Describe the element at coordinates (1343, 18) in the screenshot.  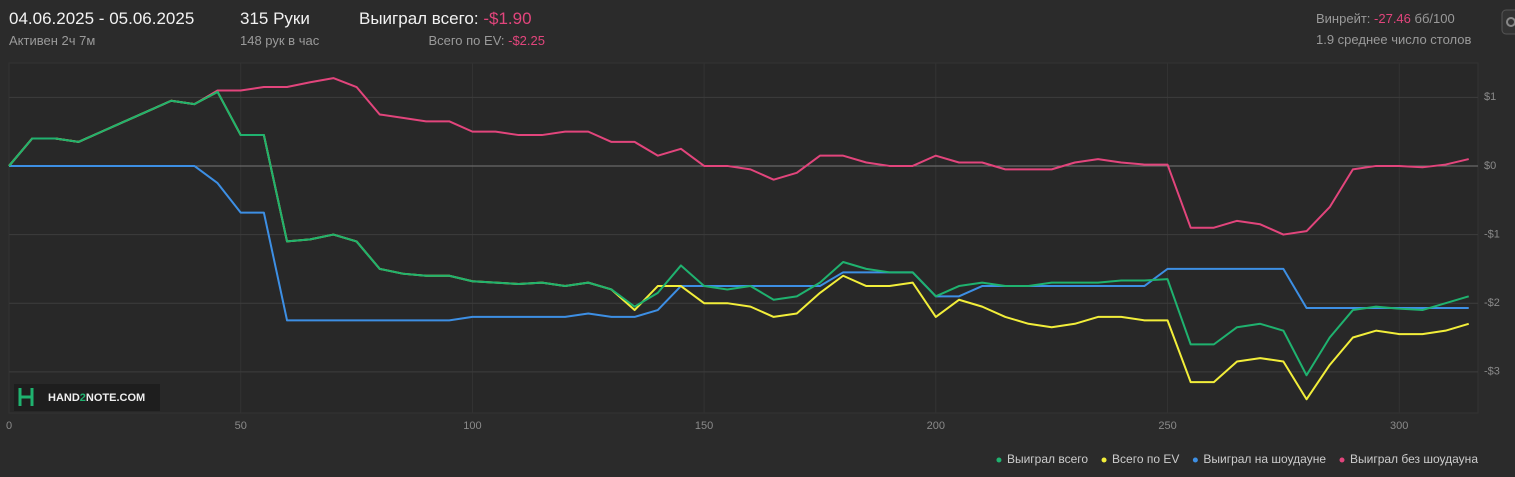
I see `winrate-label: Винрейт:` at that location.